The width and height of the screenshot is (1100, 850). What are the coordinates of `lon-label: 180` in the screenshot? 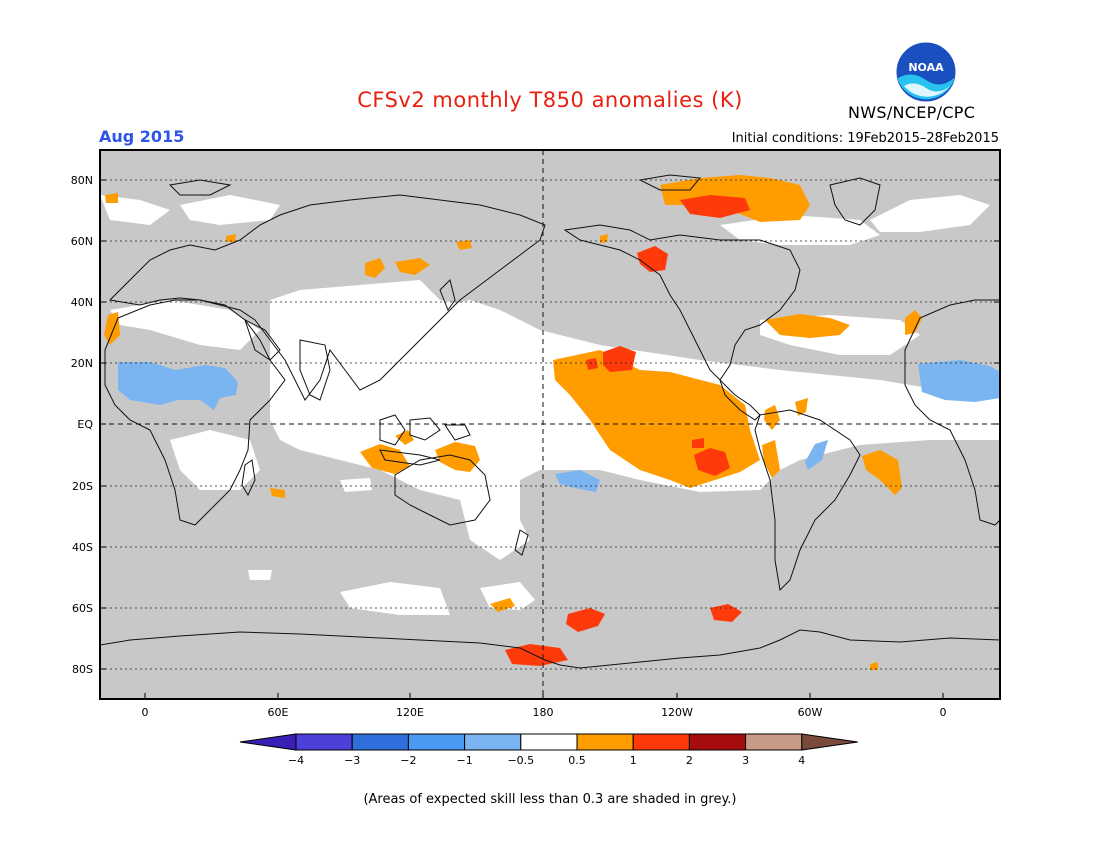 It's located at (543, 712).